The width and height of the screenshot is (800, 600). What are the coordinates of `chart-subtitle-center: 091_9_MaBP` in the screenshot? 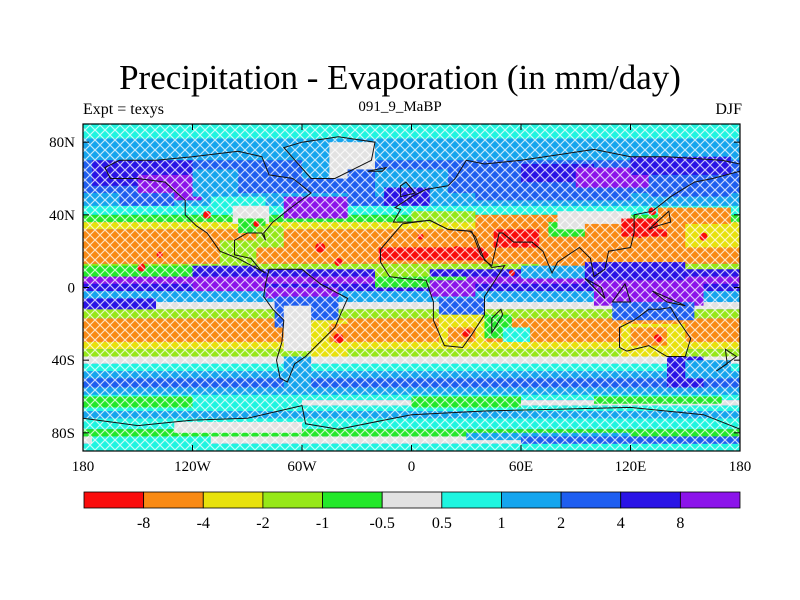 It's located at (400, 107).